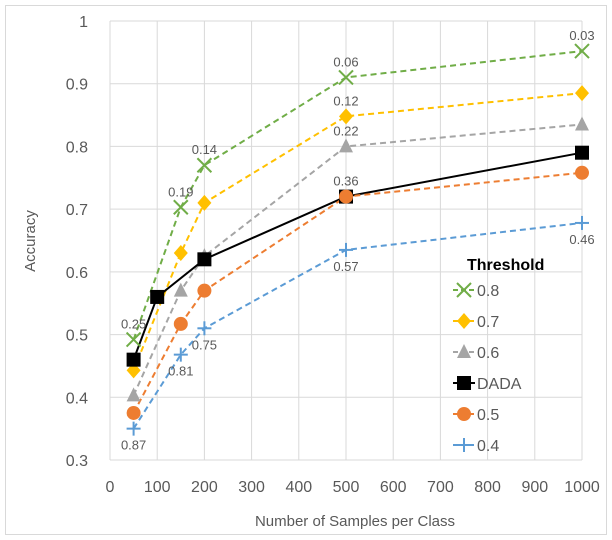  I want to click on x-tick-label: 500, so click(346, 487).